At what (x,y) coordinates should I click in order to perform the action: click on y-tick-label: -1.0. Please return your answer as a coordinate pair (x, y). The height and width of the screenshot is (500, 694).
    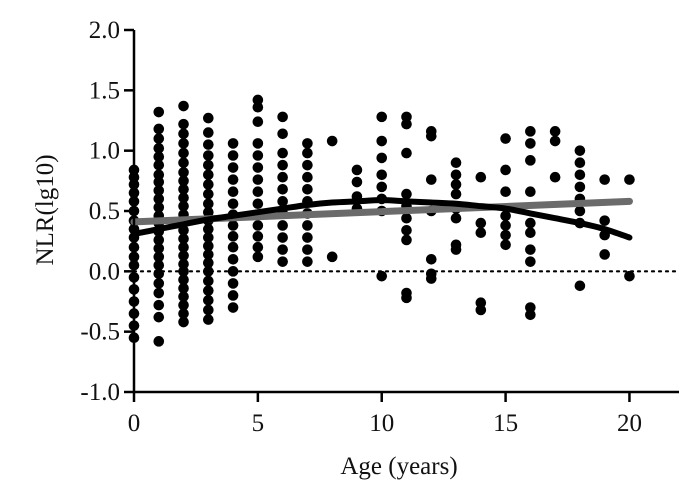
    Looking at the image, I should click on (100, 392).